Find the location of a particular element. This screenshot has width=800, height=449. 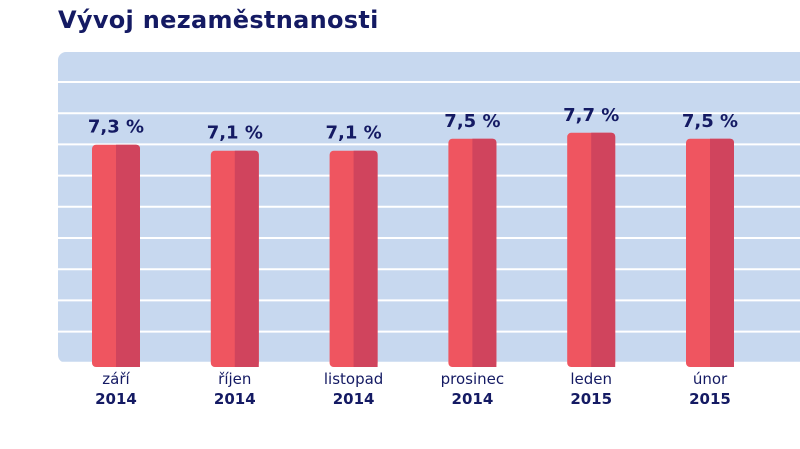

category-label-month: leden is located at coordinates (591, 379).